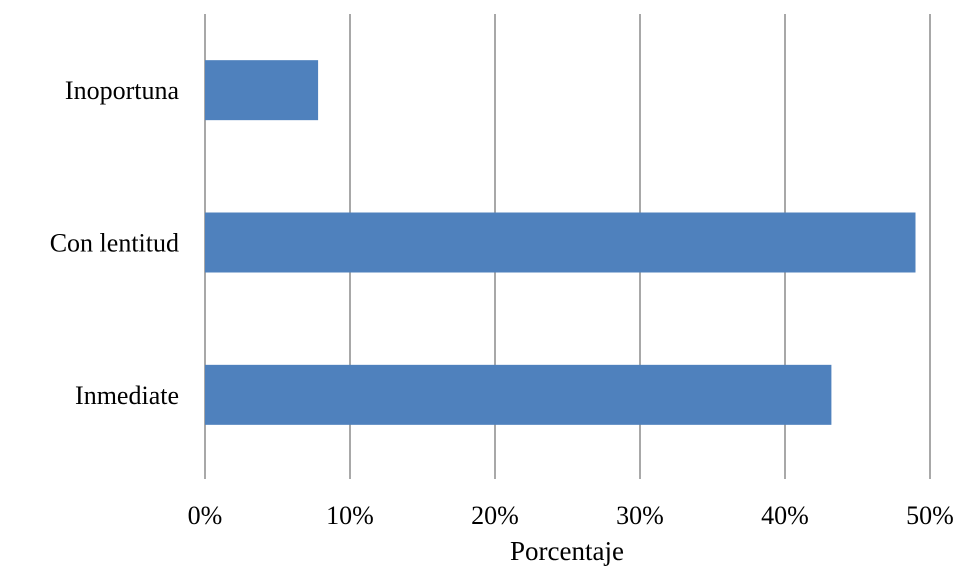  What do you see at coordinates (567, 551) in the screenshot?
I see `x-axis-title: Porcentaje` at bounding box center [567, 551].